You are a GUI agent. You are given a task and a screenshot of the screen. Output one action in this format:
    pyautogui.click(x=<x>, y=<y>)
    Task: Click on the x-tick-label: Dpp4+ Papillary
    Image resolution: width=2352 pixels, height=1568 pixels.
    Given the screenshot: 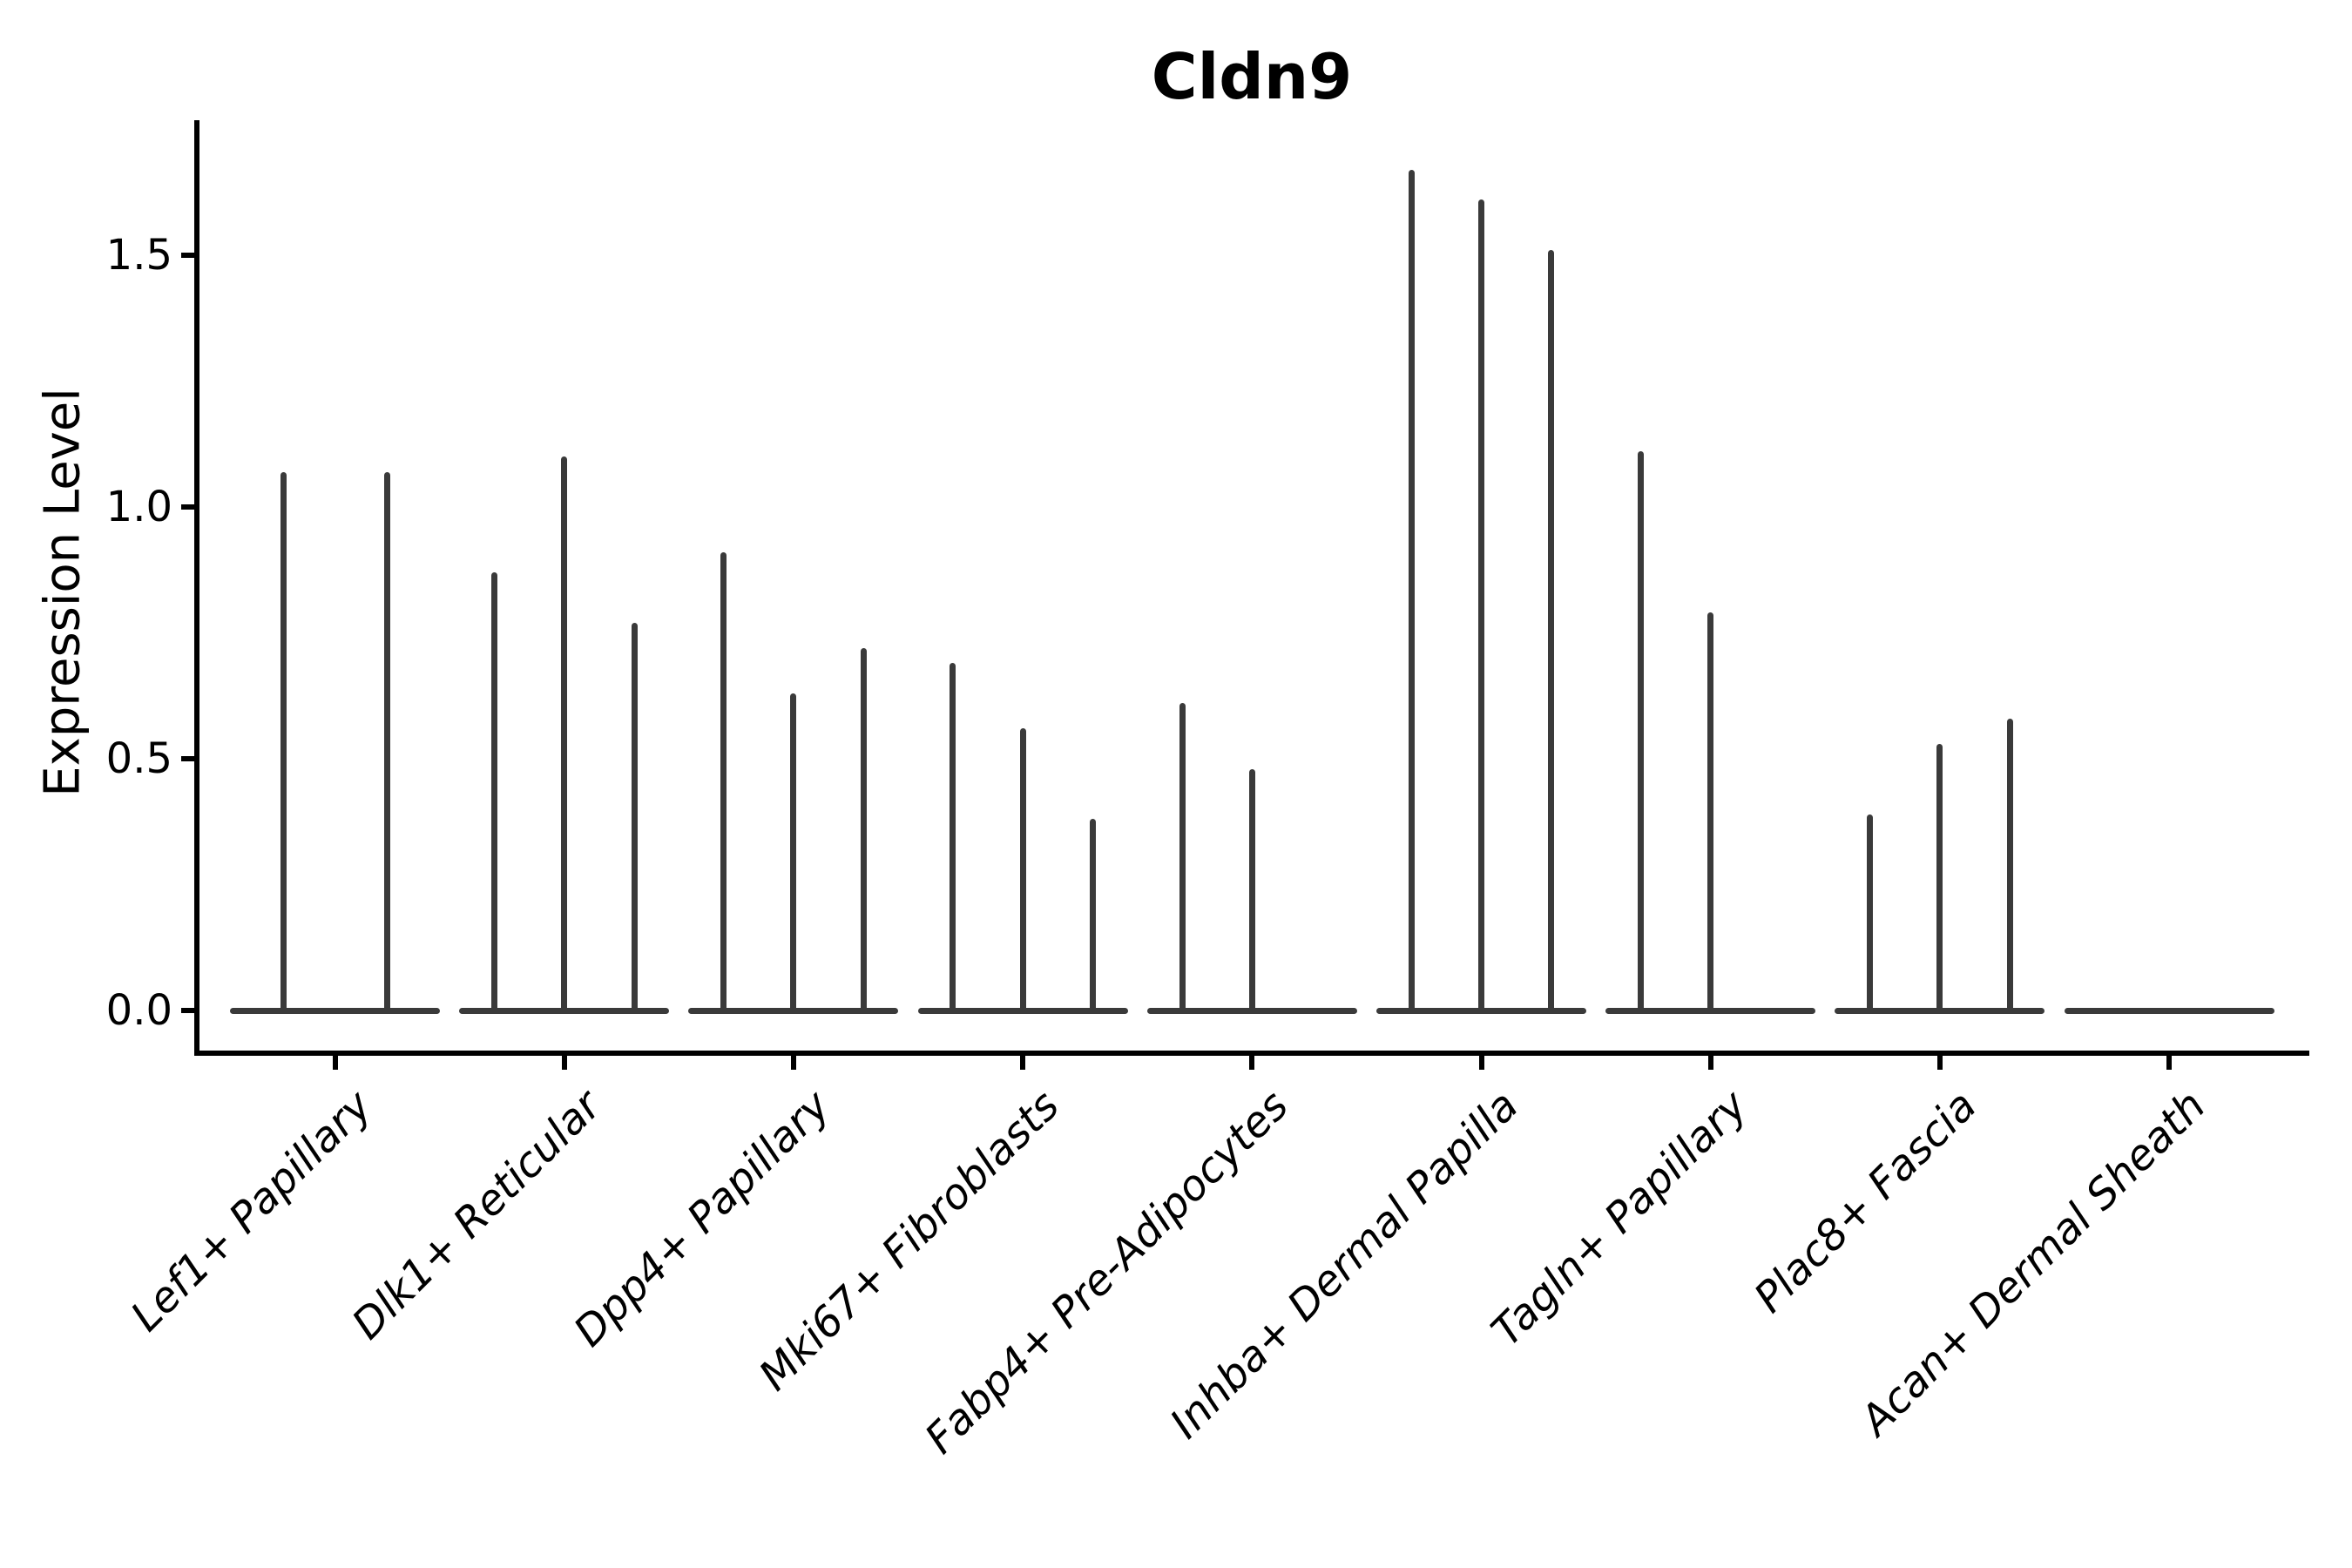 What is the action you would take?
    pyautogui.click(x=702, y=1218)
    